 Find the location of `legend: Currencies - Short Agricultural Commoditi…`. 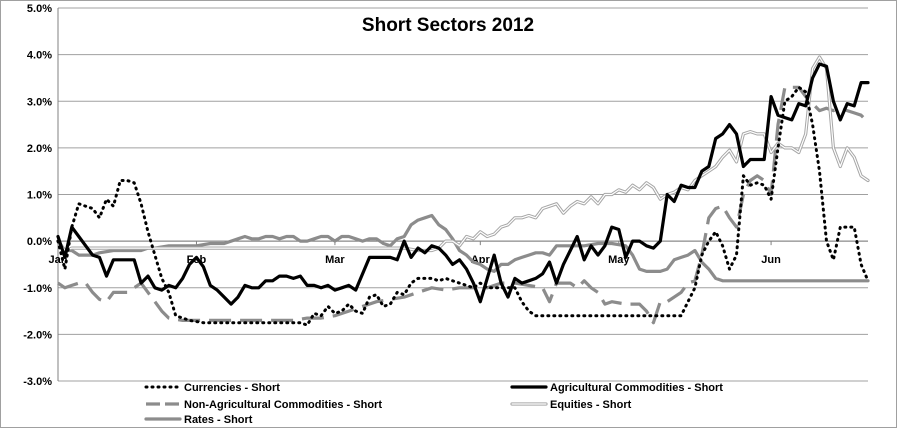

legend: Currencies - Short Agricultural Commoditi… is located at coordinates (433, 404).